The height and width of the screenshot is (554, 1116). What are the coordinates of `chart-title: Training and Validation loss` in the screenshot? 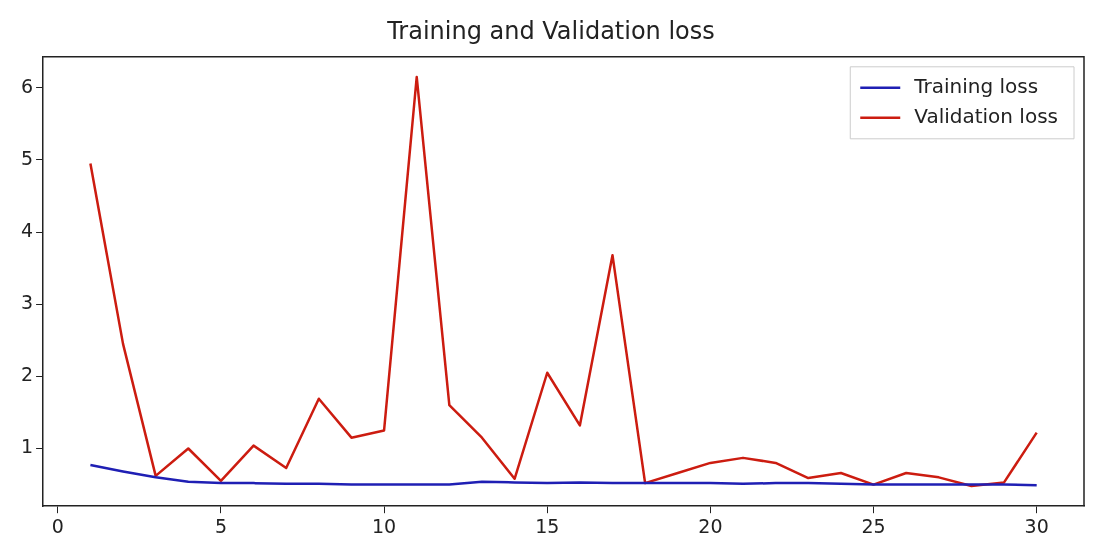 It's located at (550, 30).